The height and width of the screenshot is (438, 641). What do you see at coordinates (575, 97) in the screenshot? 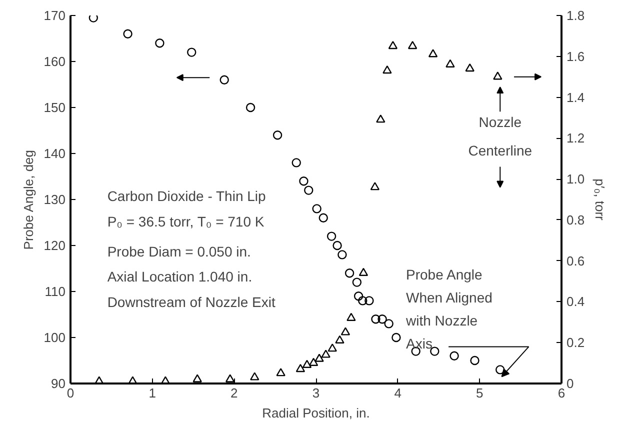
I see `y2-tick-label: 1.4` at bounding box center [575, 97].